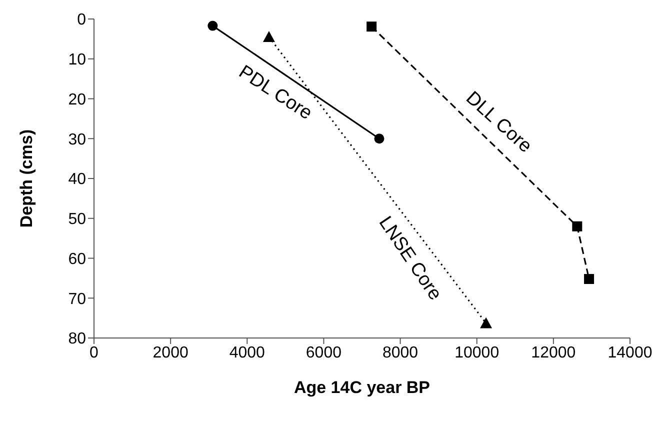  I want to click on x-tick-label: 4000, so click(247, 353).